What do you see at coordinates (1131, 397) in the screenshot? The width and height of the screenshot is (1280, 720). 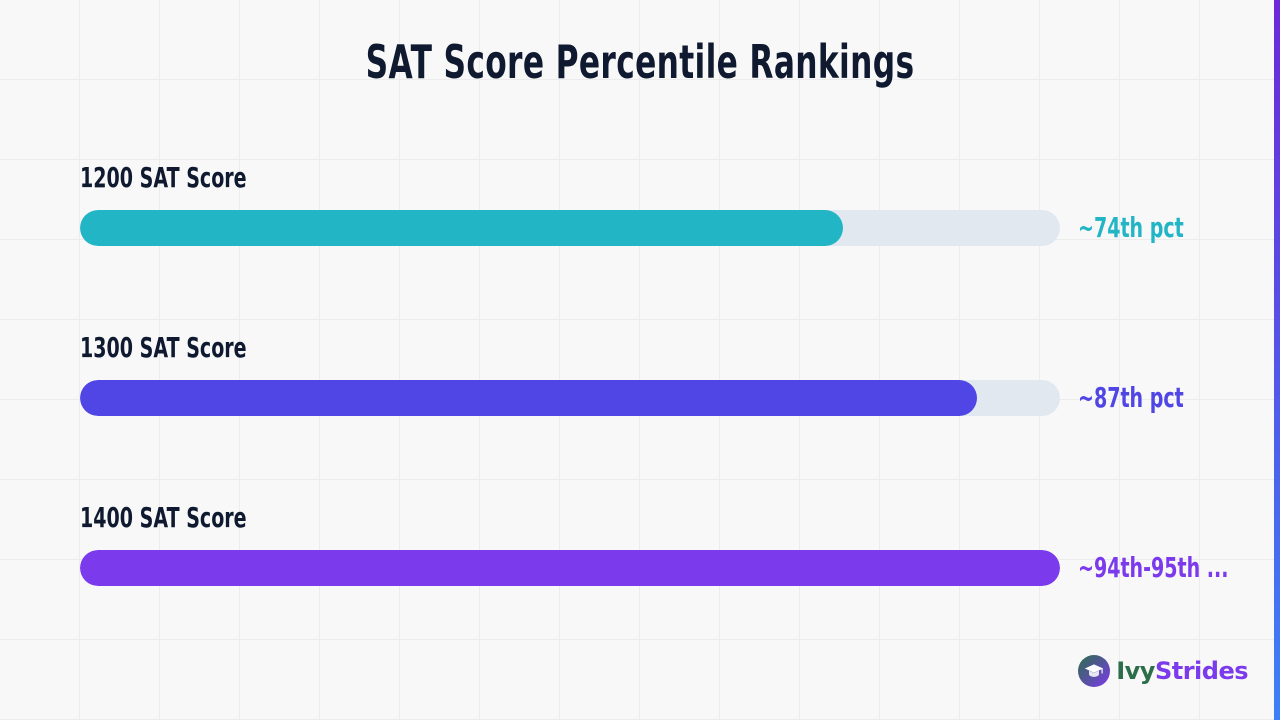 I see `data-label: ~87th pct` at bounding box center [1131, 397].